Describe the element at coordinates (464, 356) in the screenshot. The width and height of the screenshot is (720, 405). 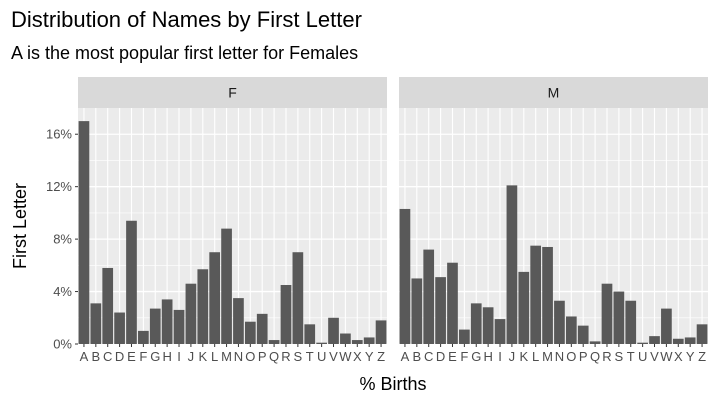
I see `x-tick-label: F` at that location.